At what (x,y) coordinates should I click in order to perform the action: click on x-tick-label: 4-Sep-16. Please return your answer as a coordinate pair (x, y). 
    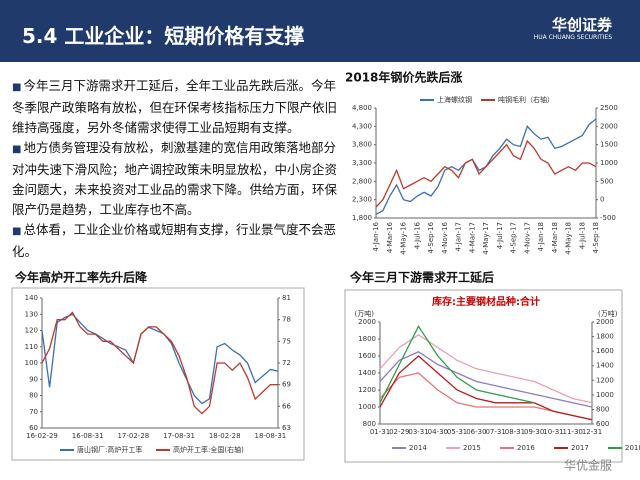
    Looking at the image, I should click on (431, 237).